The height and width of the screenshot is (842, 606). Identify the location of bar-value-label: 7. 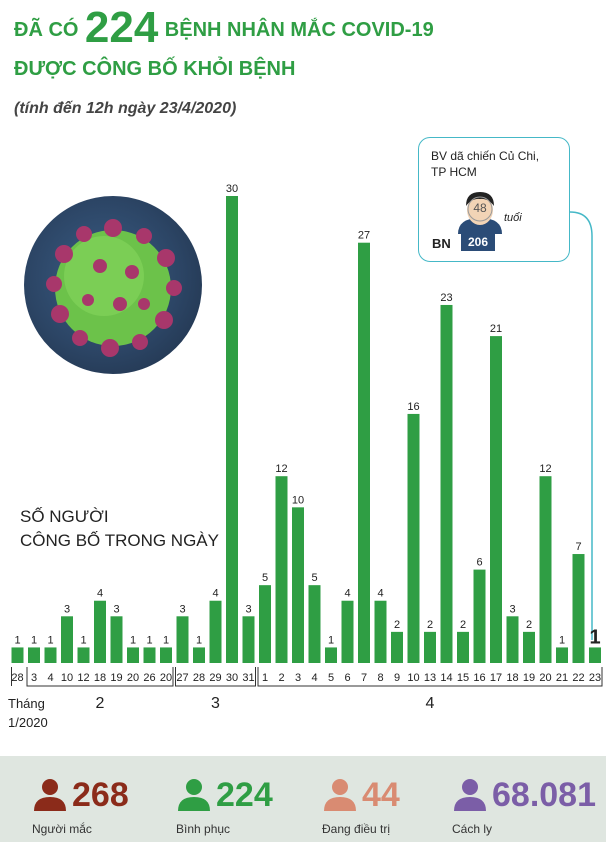
(578, 547).